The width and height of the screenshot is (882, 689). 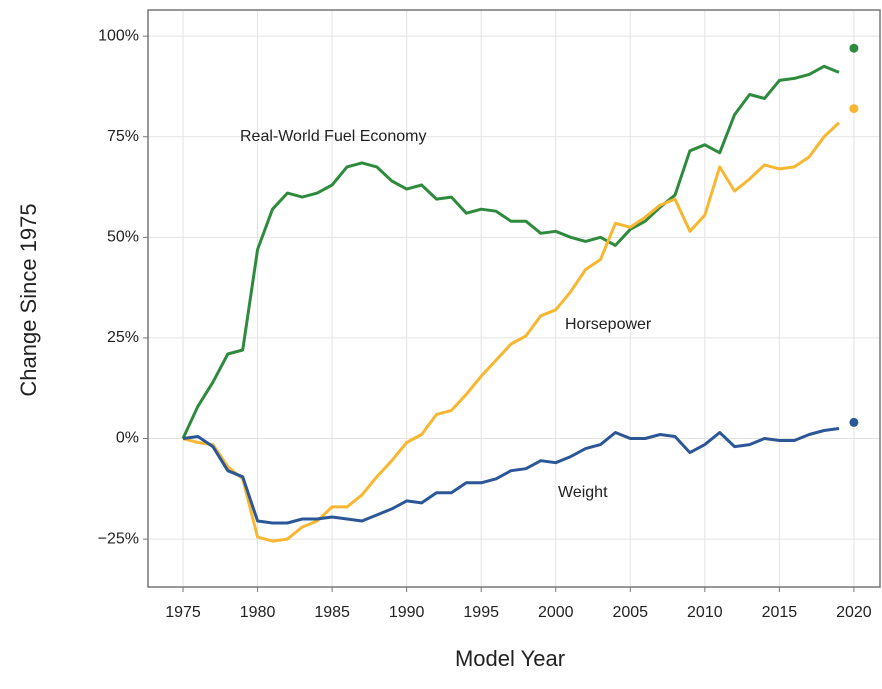 I want to click on y-tick-label: 75%, so click(x=123, y=136).